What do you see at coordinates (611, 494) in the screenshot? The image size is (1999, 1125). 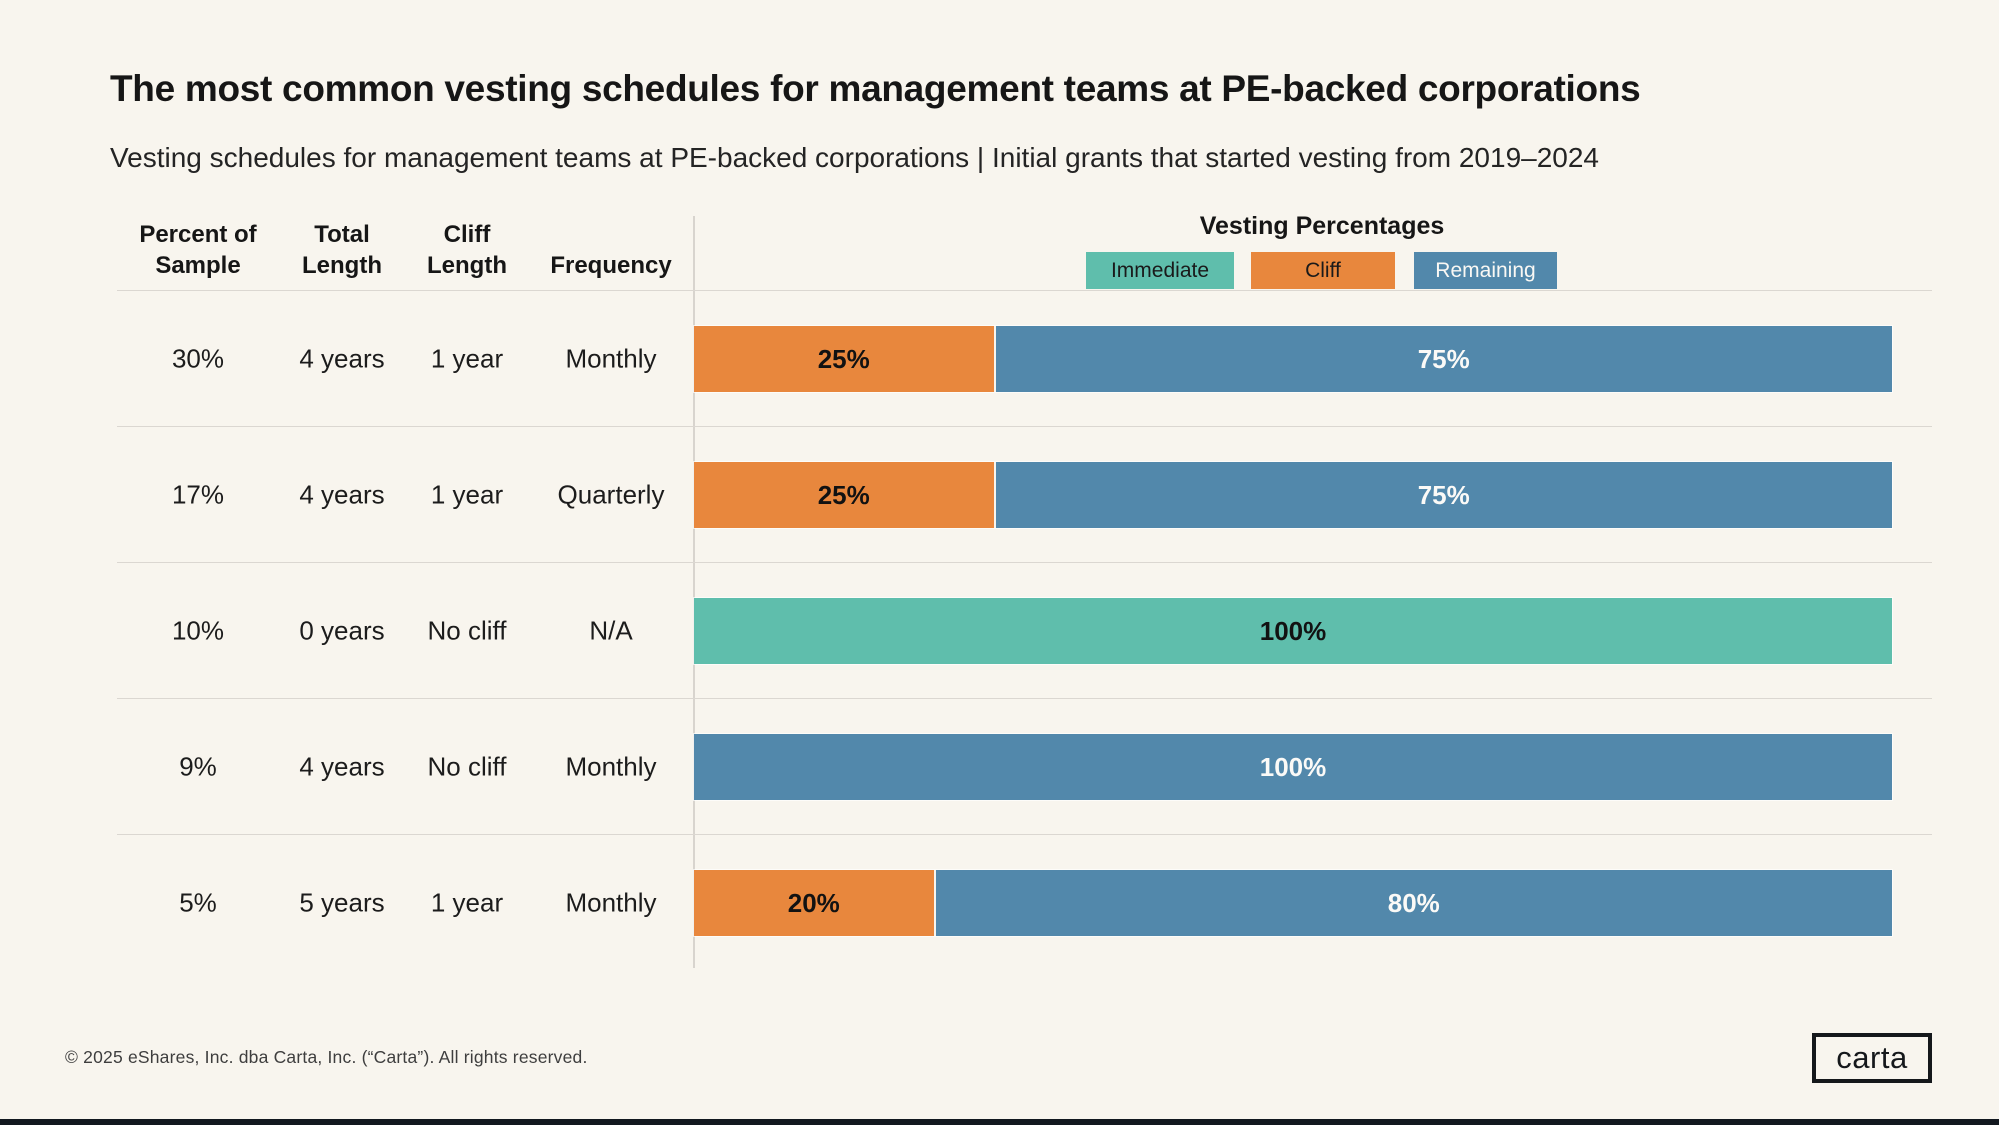 I see `cell-frequency: Quarterly` at bounding box center [611, 494].